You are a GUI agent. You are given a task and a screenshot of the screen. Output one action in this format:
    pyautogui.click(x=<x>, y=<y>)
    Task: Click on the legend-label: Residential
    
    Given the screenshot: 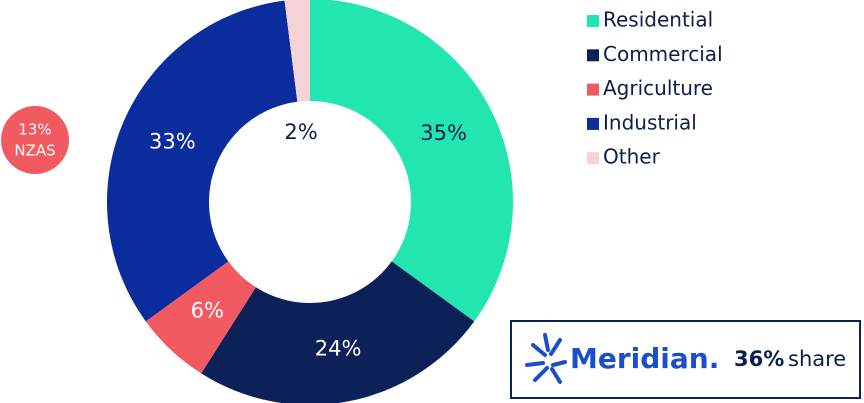 What is the action you would take?
    pyautogui.click(x=658, y=20)
    